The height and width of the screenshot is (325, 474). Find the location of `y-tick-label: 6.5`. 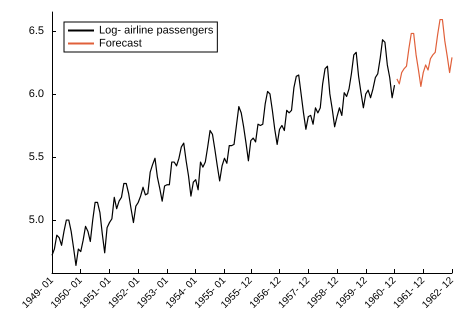

y-tick-label: 6.5 is located at coordinates (36, 30).